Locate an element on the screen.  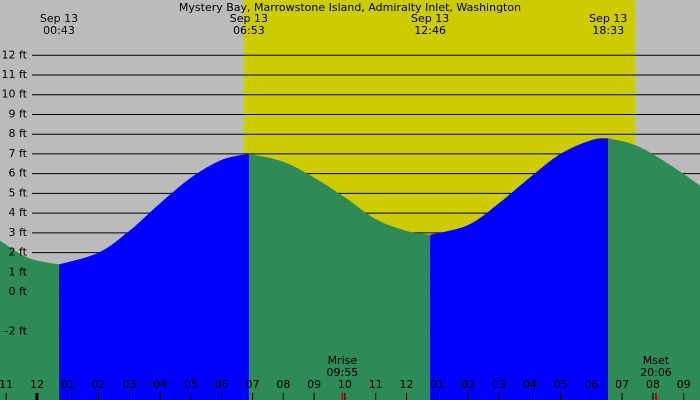
extreme-time: 06:53 is located at coordinates (249, 30).